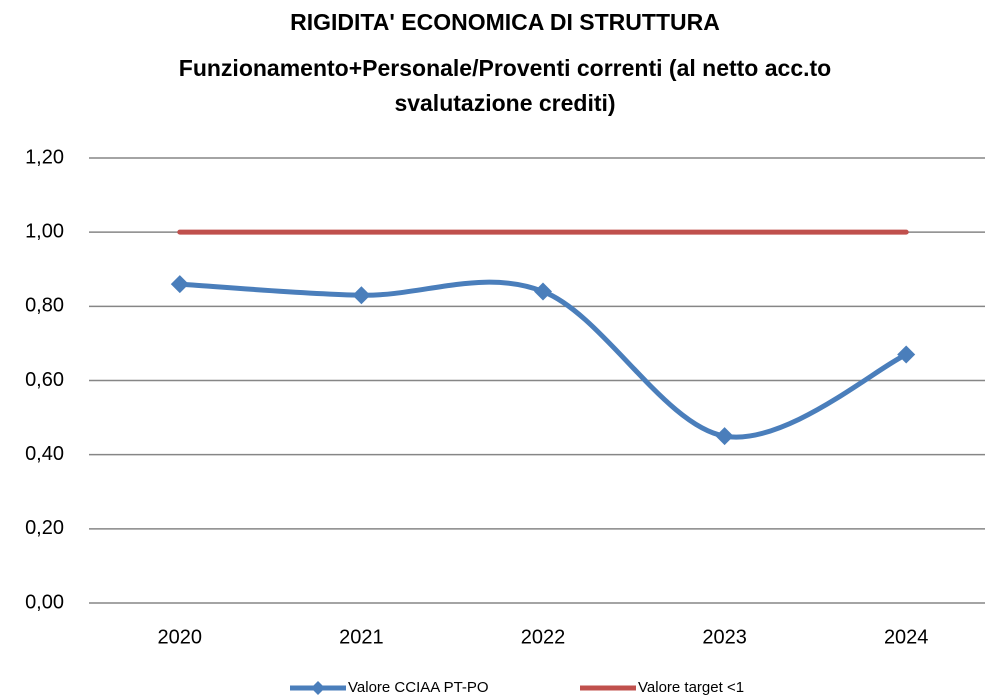 The image size is (985, 700). What do you see at coordinates (543, 637) in the screenshot?
I see `x-tick-label: 2022` at bounding box center [543, 637].